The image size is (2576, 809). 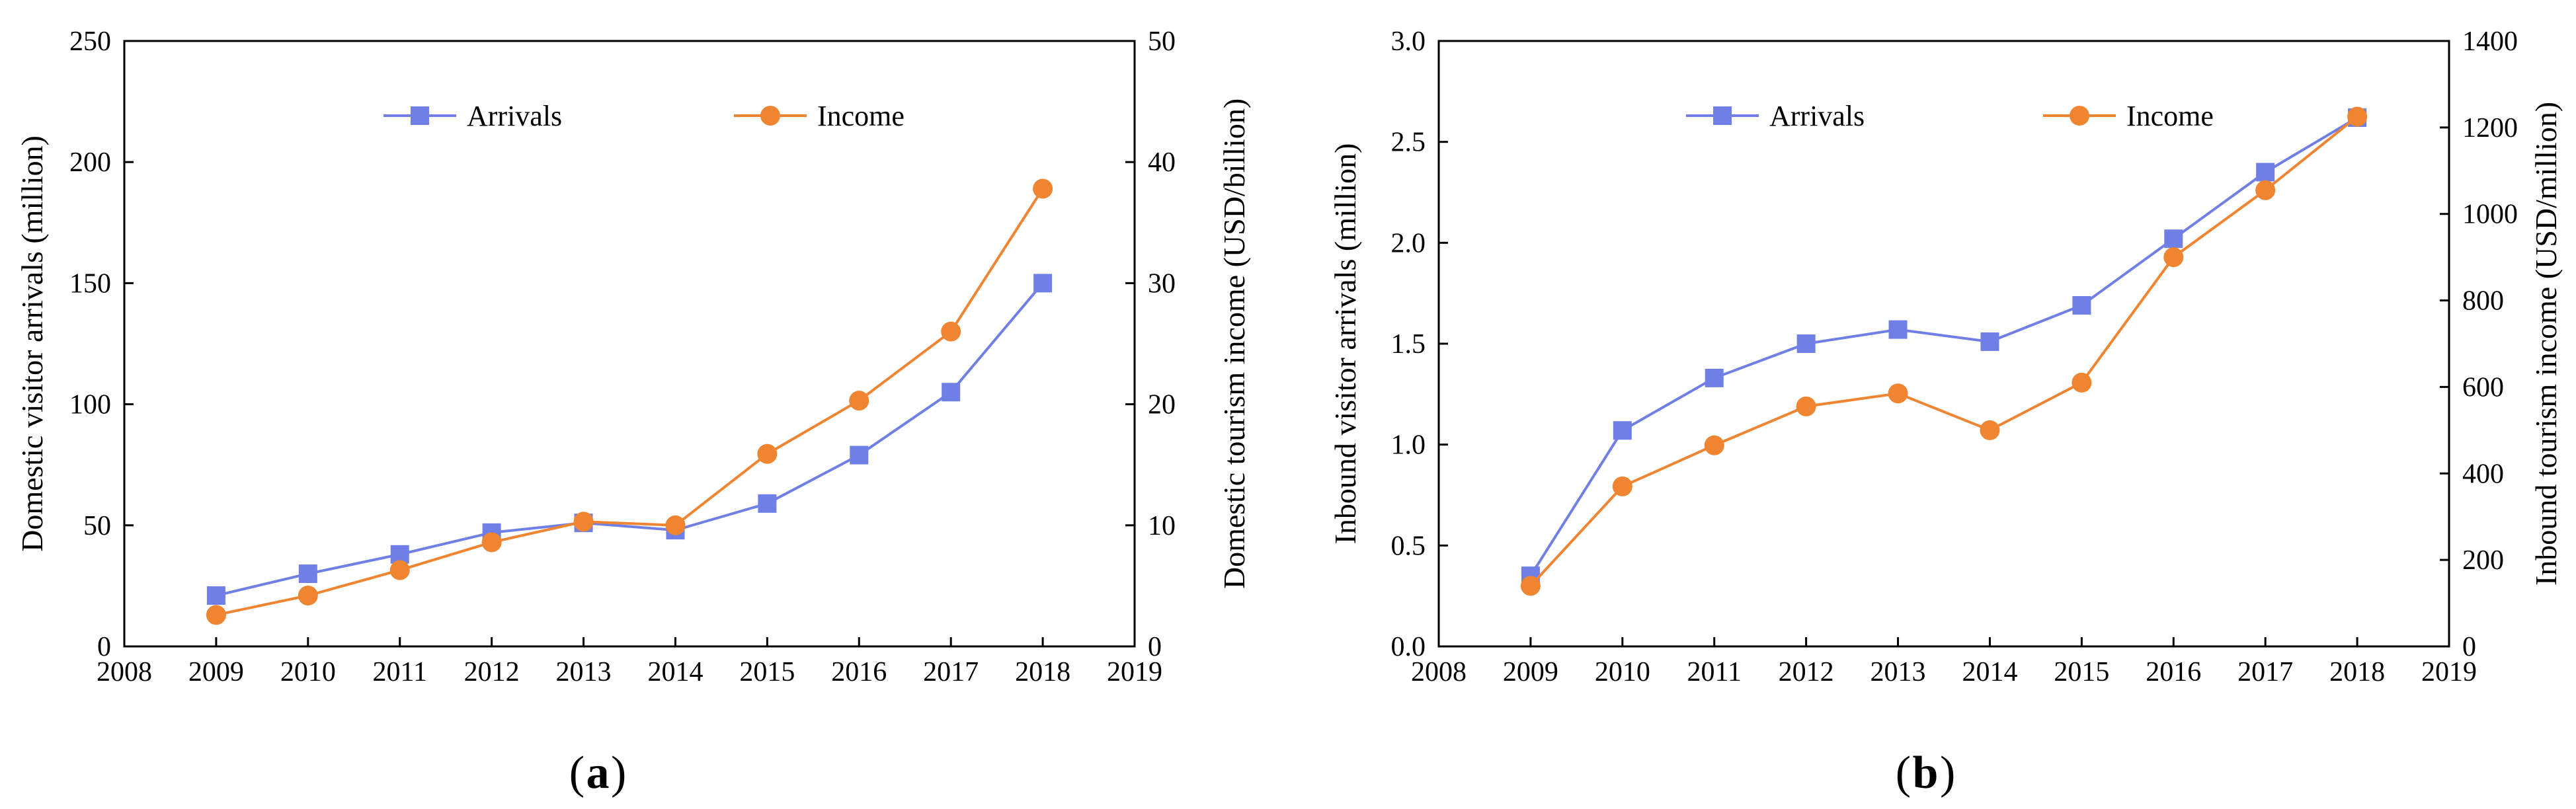 What do you see at coordinates (1723, 115) in the screenshot?
I see `panel-b-legend-arrivals-marker` at bounding box center [1723, 115].